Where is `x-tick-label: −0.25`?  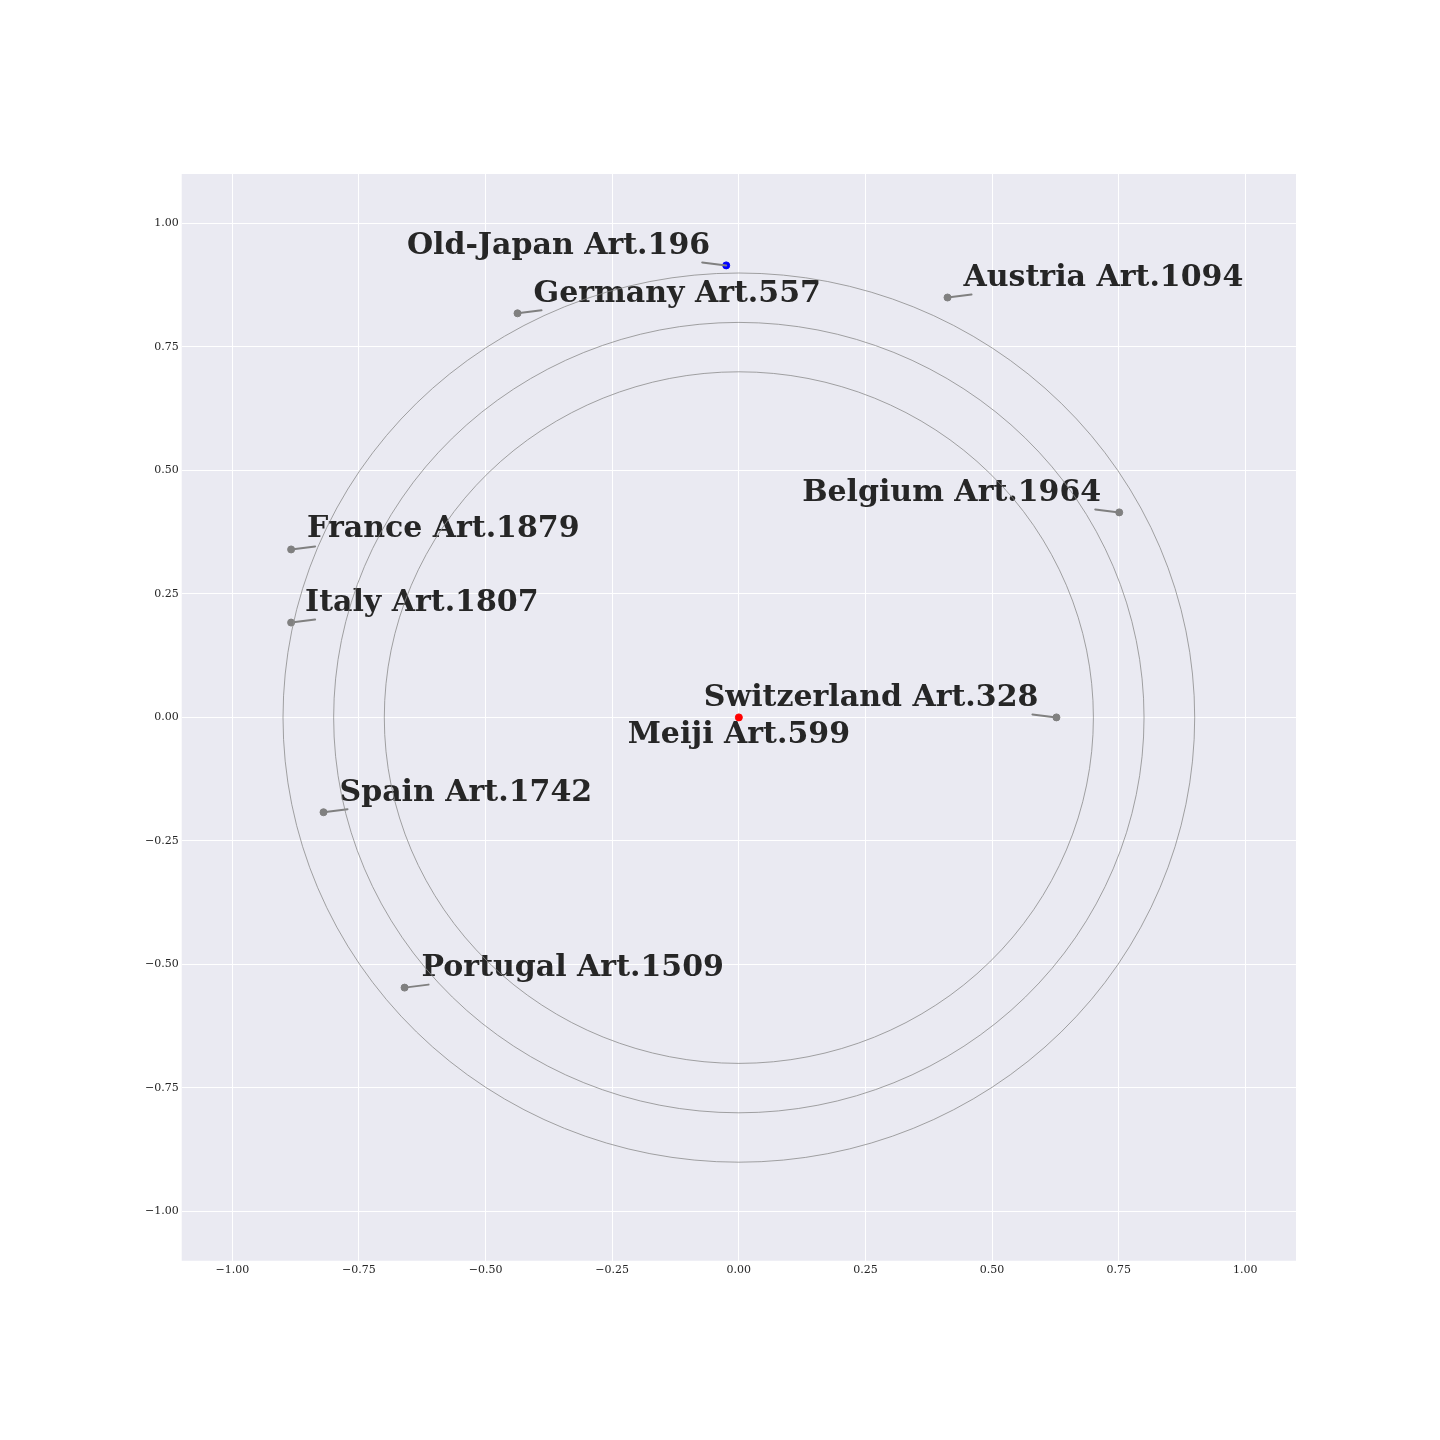
x-tick-label: −0.25 is located at coordinates (612, 1270).